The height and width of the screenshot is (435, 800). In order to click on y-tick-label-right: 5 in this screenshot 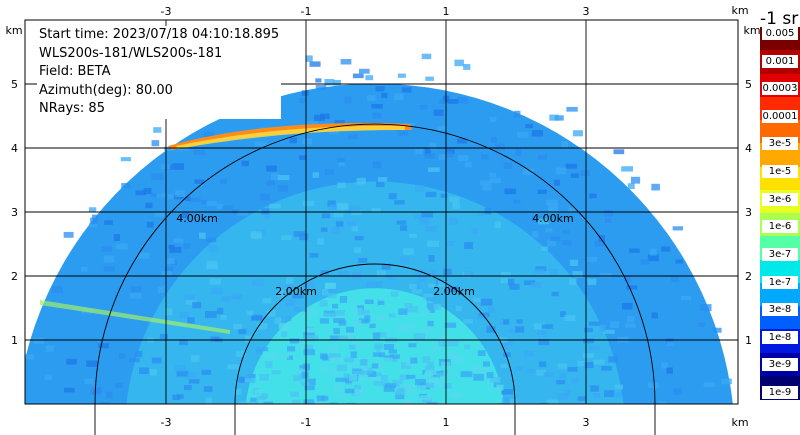, I will do `click(748, 84)`.